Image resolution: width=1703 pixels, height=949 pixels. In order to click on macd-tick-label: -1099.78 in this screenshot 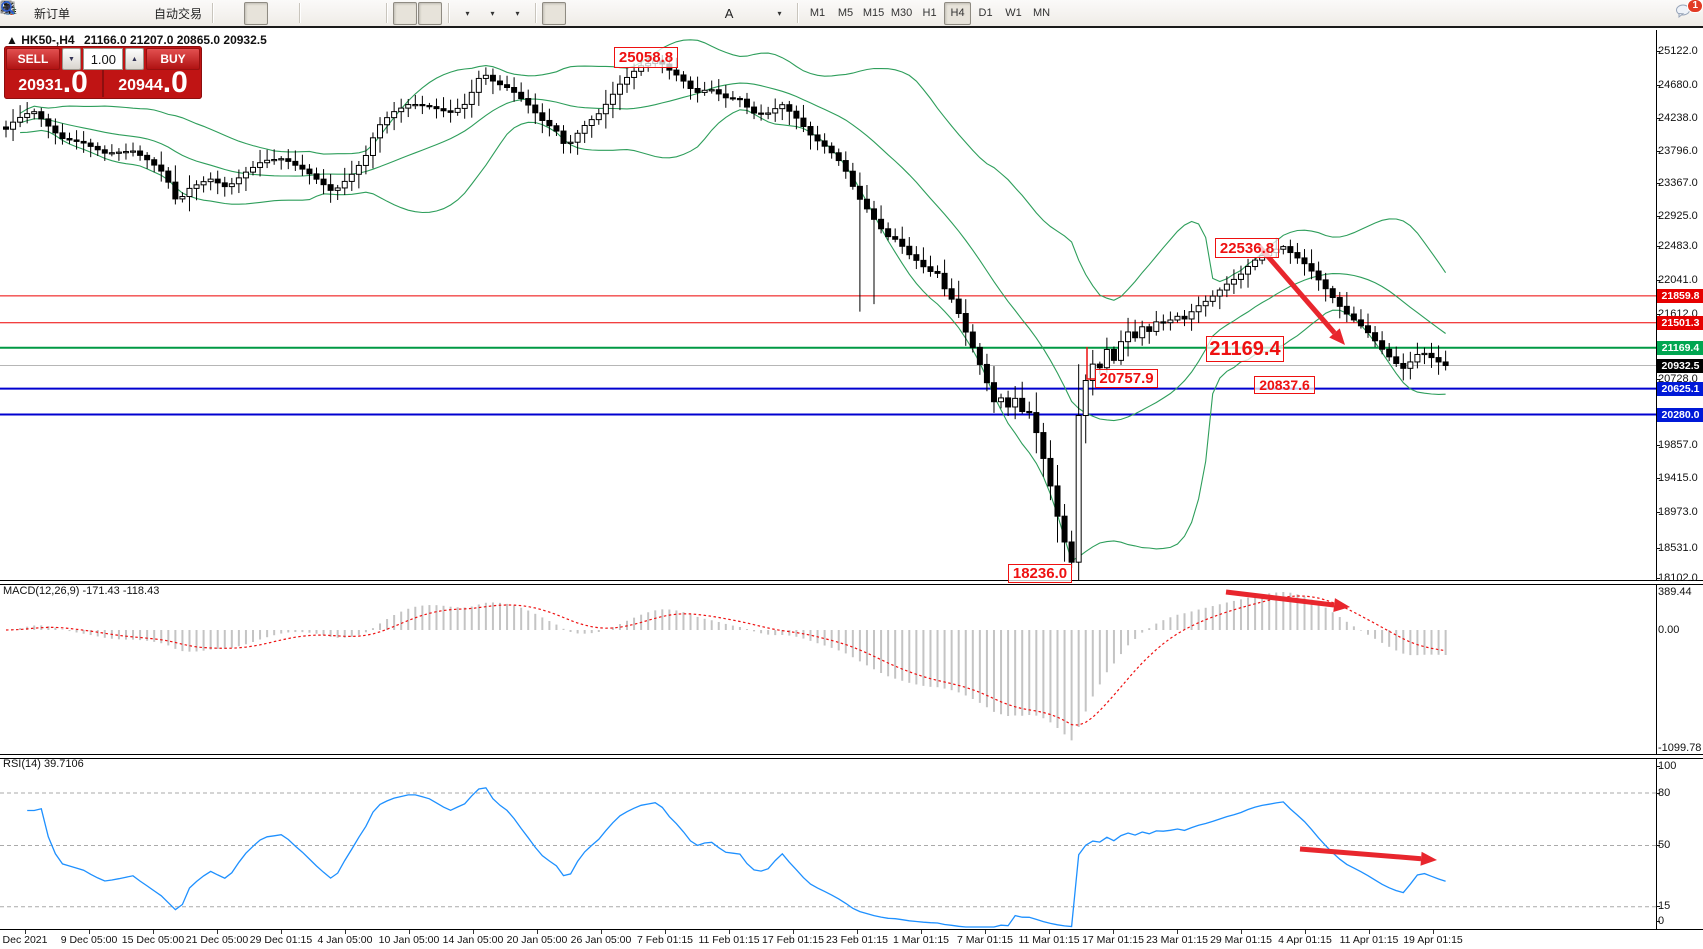, I will do `click(1680, 748)`.